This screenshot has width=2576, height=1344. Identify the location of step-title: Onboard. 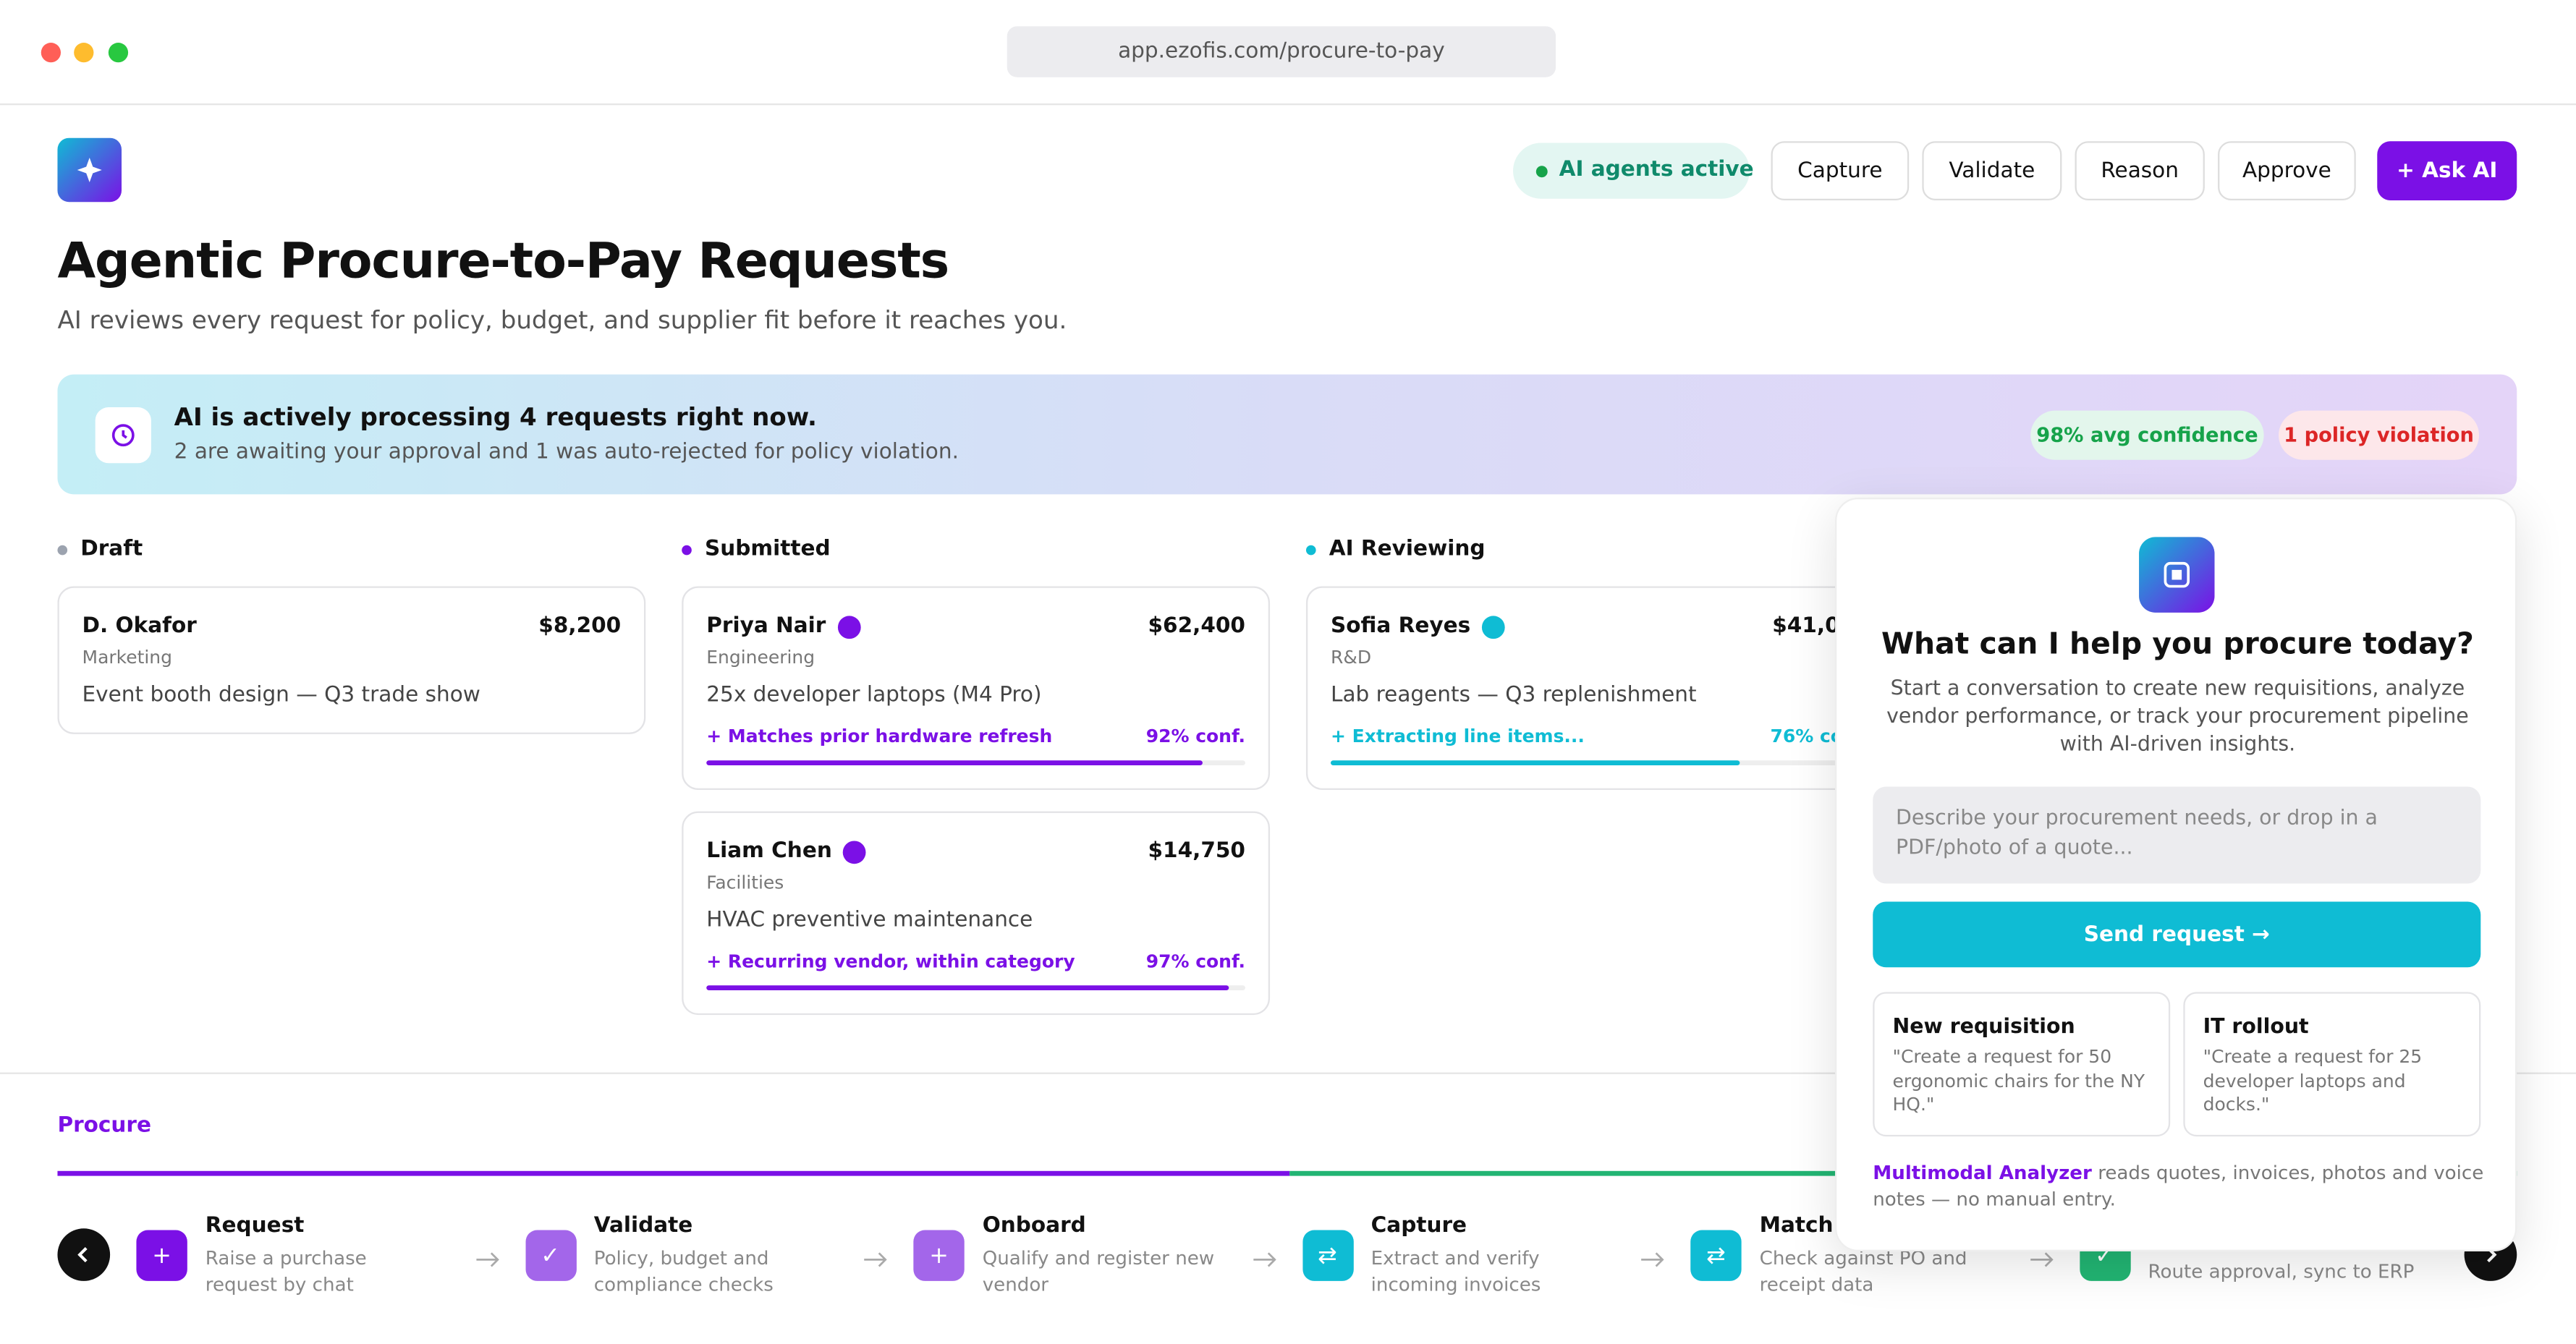
(1034, 1225).